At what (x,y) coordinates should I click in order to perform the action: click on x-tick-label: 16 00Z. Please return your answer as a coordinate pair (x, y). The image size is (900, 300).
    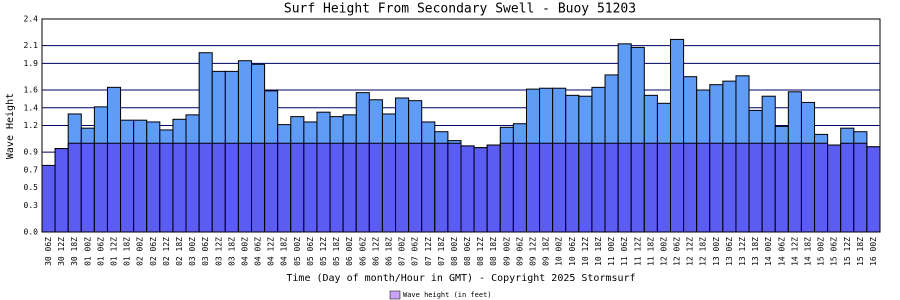
    Looking at the image, I should click on (873, 251).